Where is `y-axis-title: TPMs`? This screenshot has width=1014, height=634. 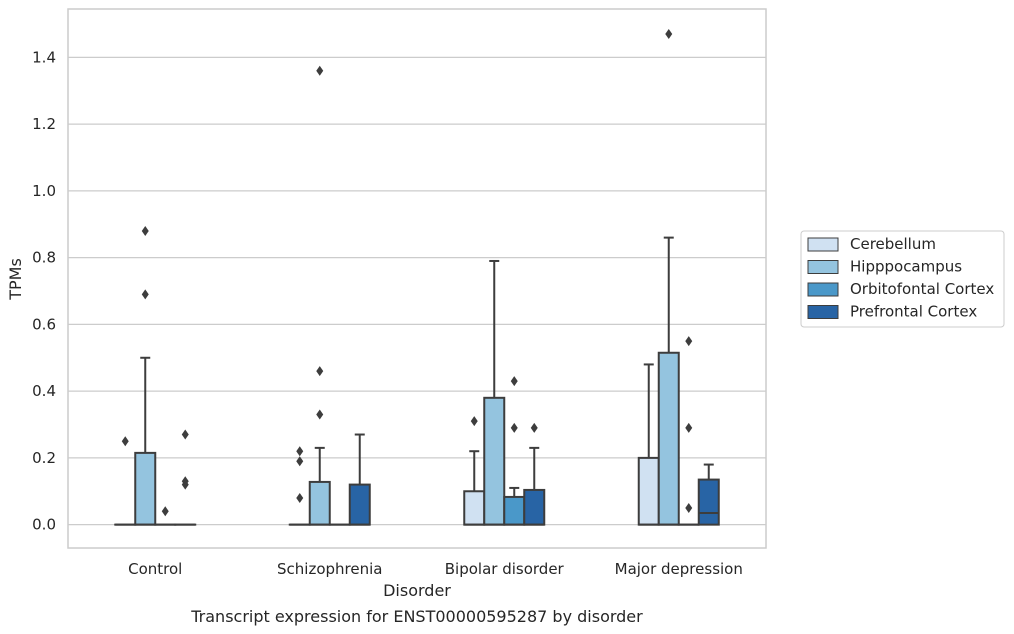
y-axis-title: TPMs is located at coordinates (15, 279).